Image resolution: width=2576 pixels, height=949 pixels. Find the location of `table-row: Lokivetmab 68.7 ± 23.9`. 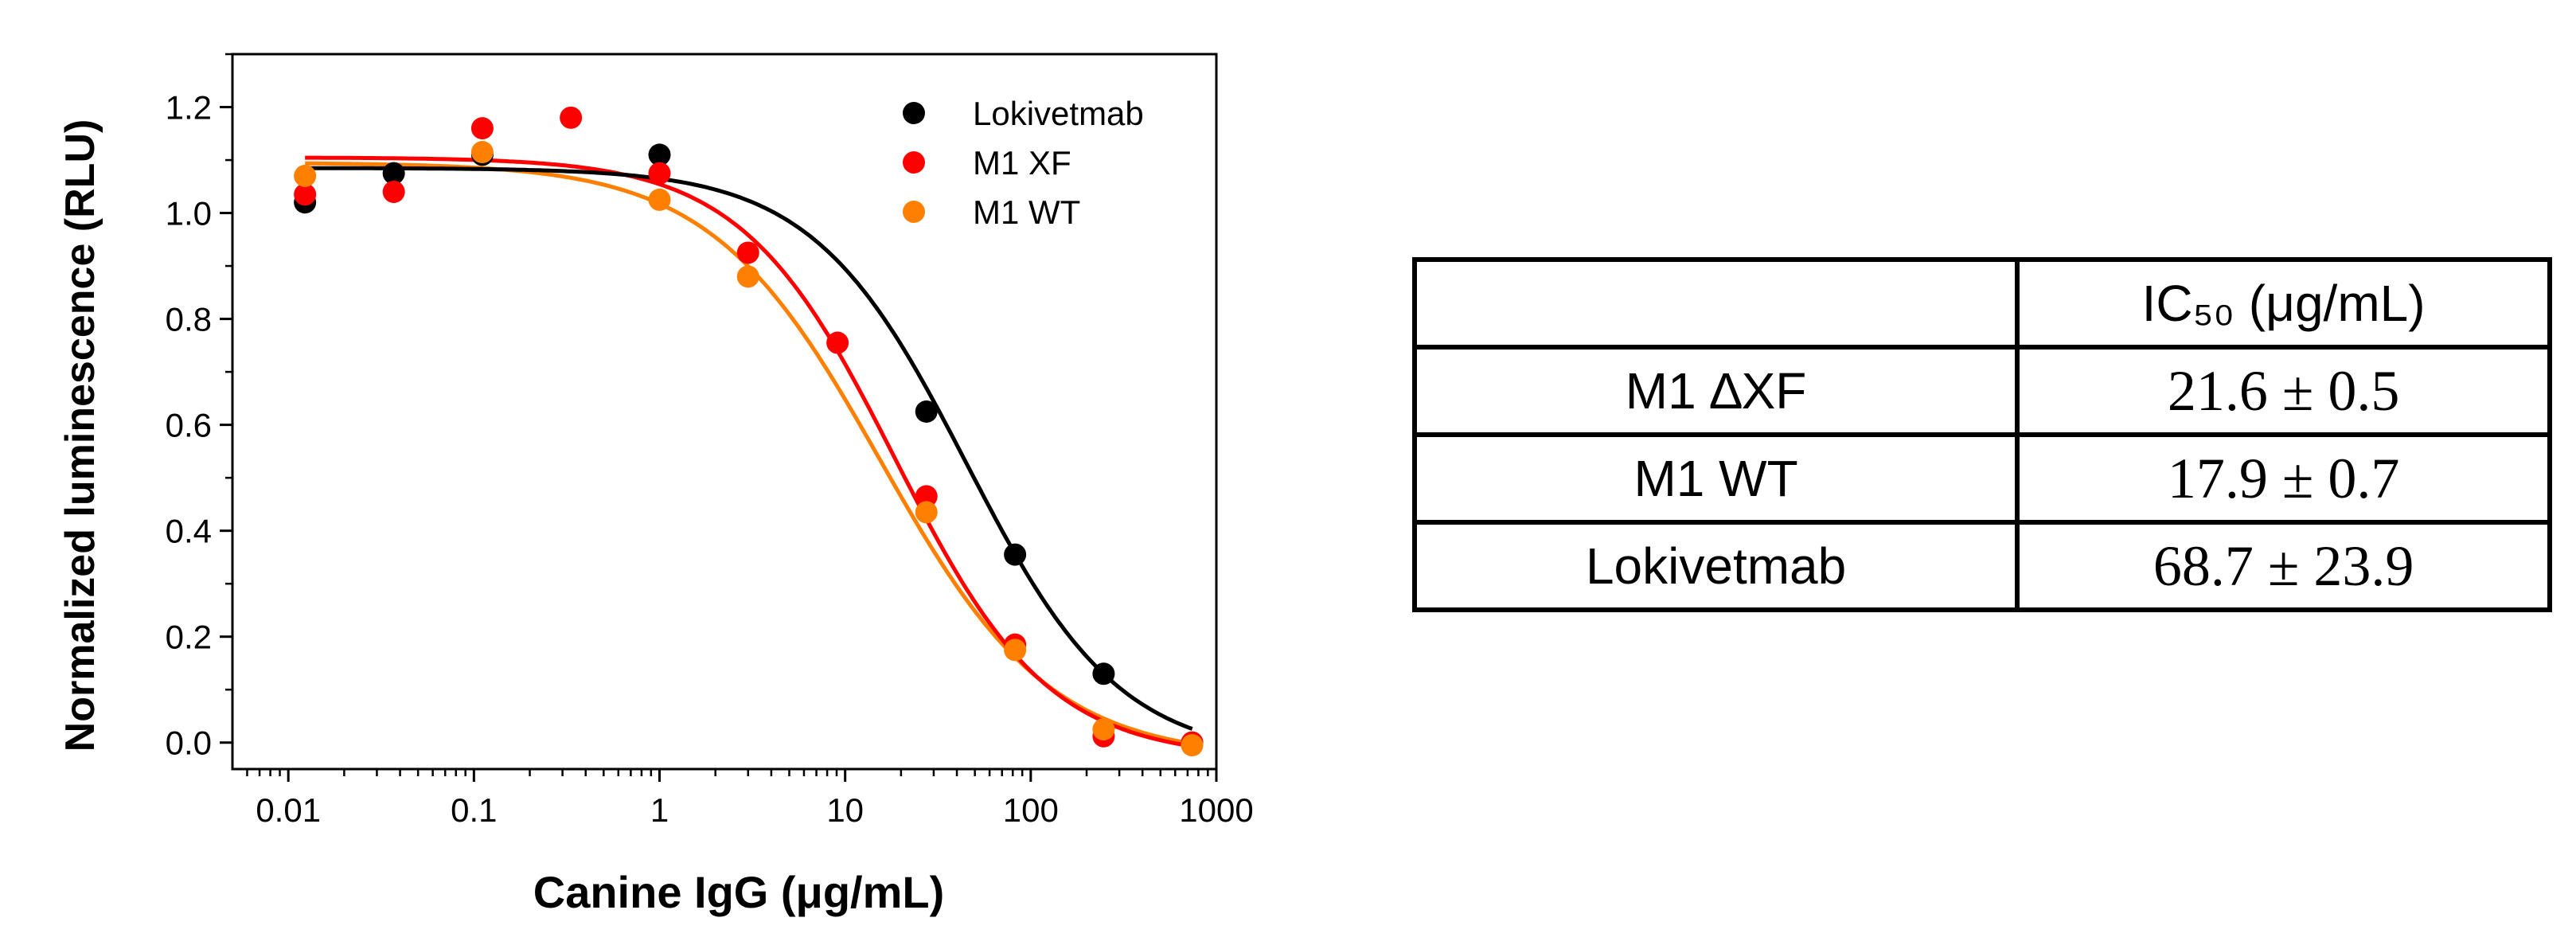

table-row: Lokivetmab 68.7 ± 23.9 is located at coordinates (1981, 566).